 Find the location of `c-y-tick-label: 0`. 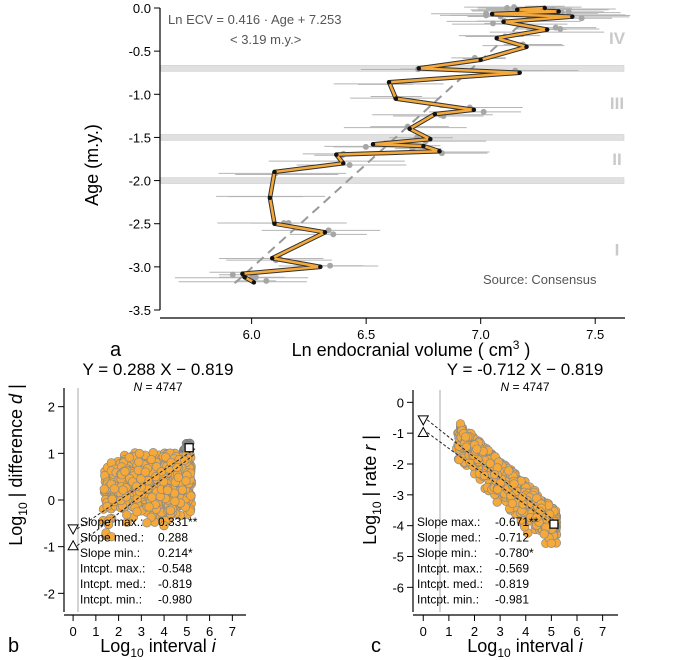

c-y-tick-label: 0 is located at coordinates (400, 402).